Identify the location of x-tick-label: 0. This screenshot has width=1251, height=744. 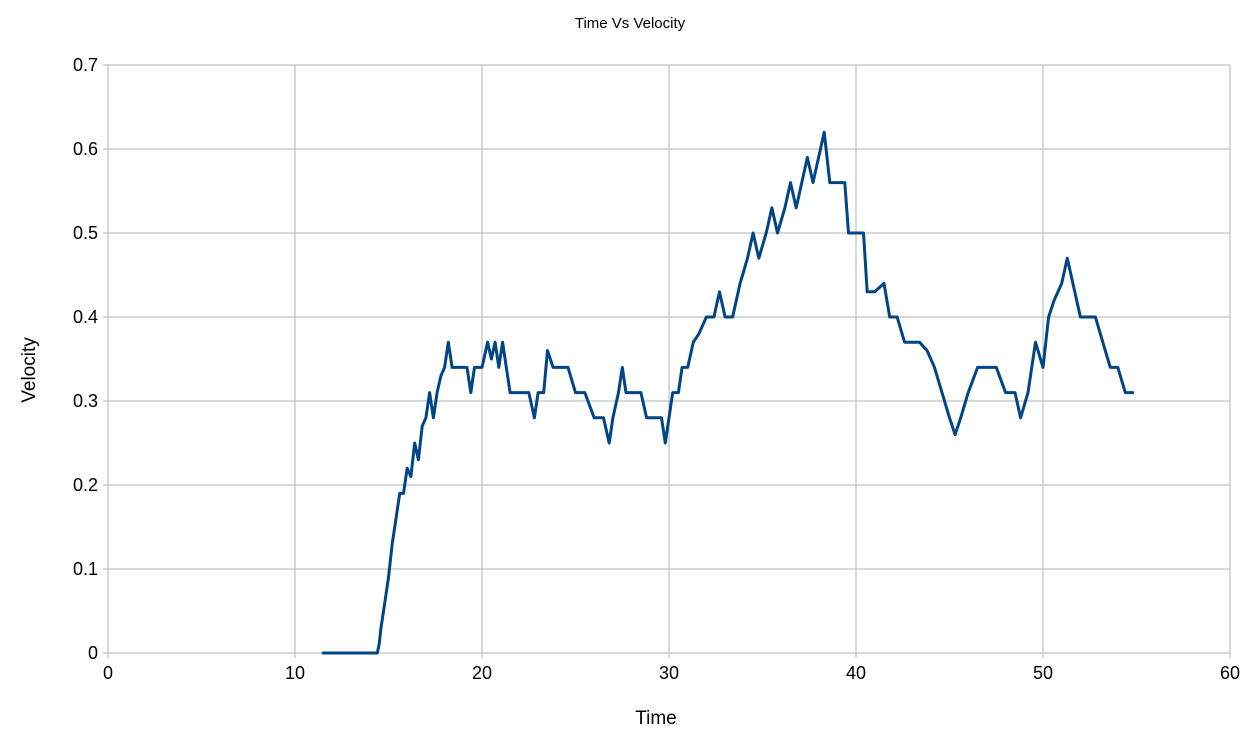
(108, 673).